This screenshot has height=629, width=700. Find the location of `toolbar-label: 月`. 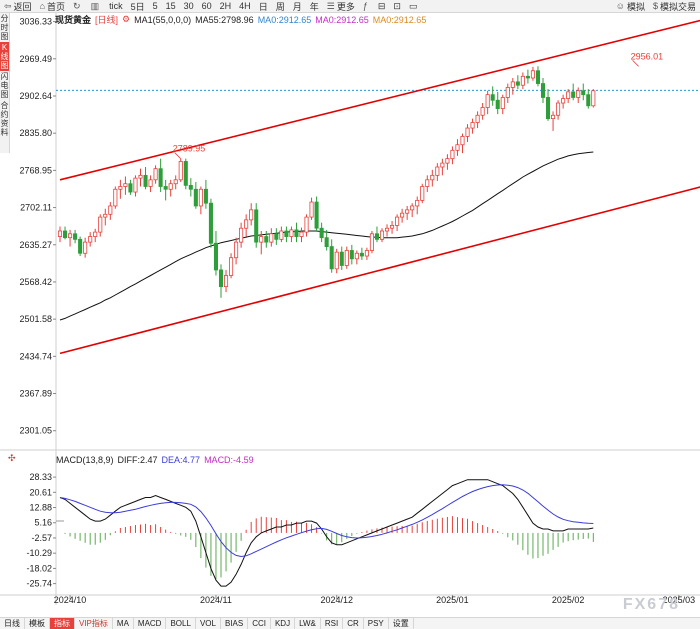

toolbar-label: 月 is located at coordinates (297, 6).